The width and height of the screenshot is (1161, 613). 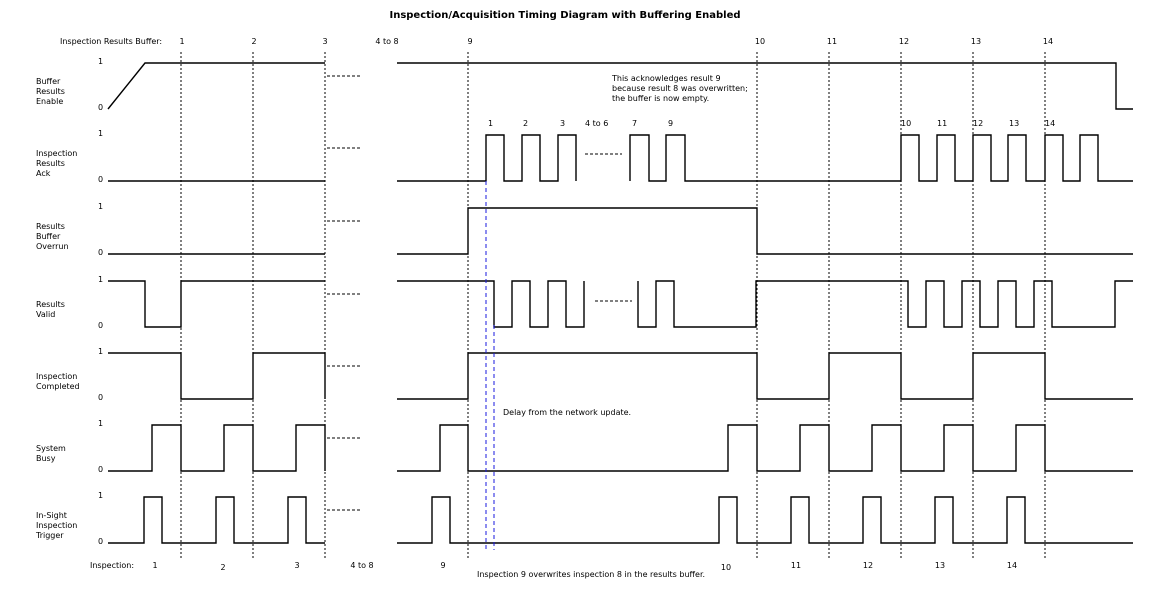 What do you see at coordinates (976, 41) in the screenshot?
I see `buffer-marker: 13` at bounding box center [976, 41].